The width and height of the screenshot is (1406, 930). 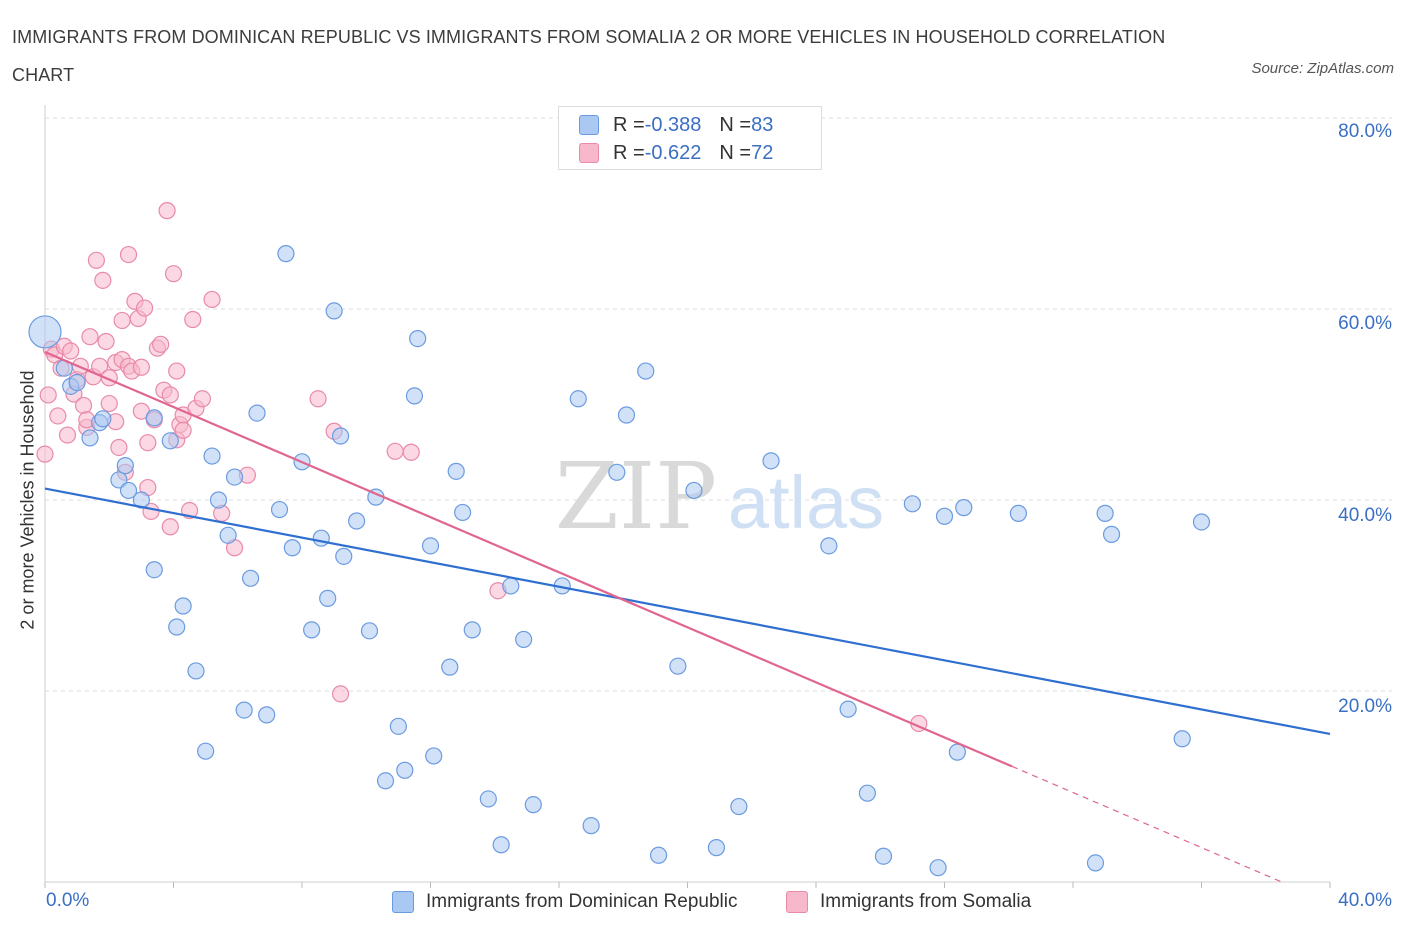 I want to click on bottom-legend-dominican: Immigrants from Dominican Republic, so click(x=565, y=902).